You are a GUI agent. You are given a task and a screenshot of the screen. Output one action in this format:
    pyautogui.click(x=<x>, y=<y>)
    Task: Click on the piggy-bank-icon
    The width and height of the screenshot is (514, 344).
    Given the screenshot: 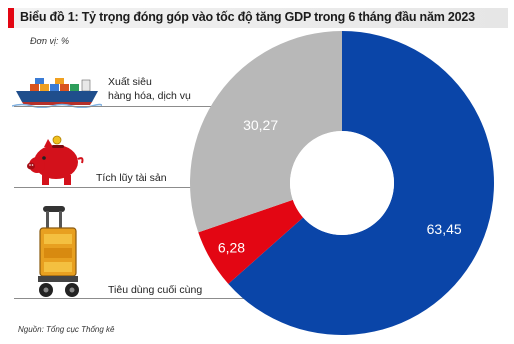 What is the action you would take?
    pyautogui.click(x=55, y=160)
    